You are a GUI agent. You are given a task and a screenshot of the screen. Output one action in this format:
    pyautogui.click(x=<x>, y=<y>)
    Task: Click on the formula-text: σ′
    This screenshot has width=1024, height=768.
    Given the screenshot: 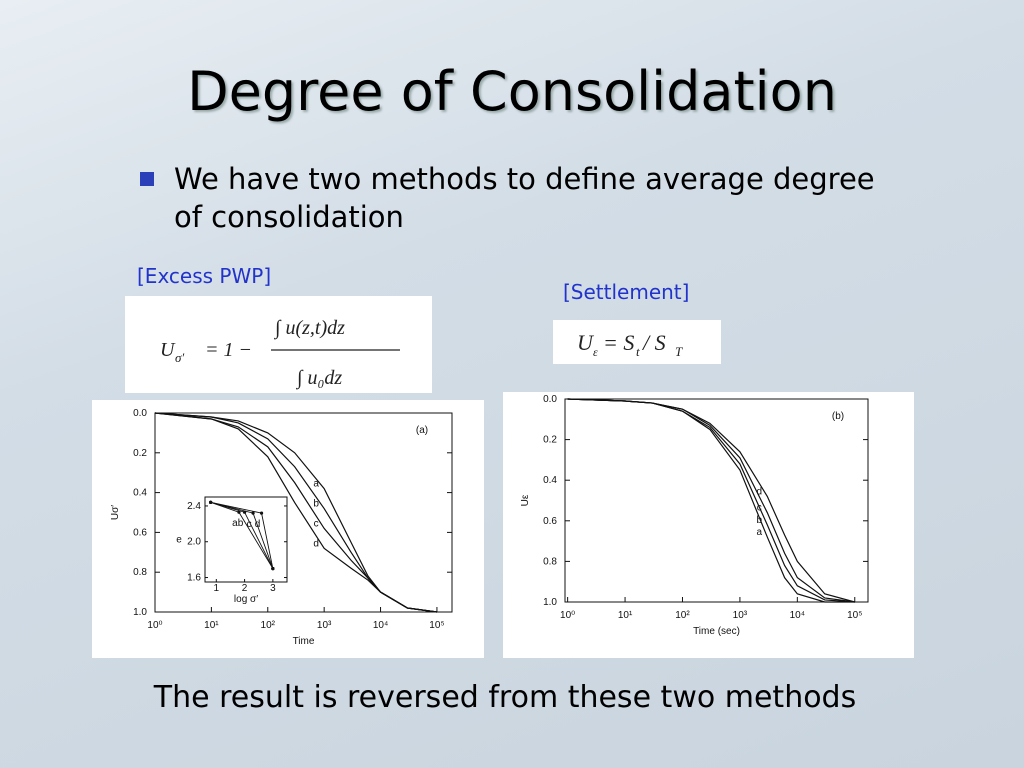 What is the action you would take?
    pyautogui.click(x=179, y=357)
    